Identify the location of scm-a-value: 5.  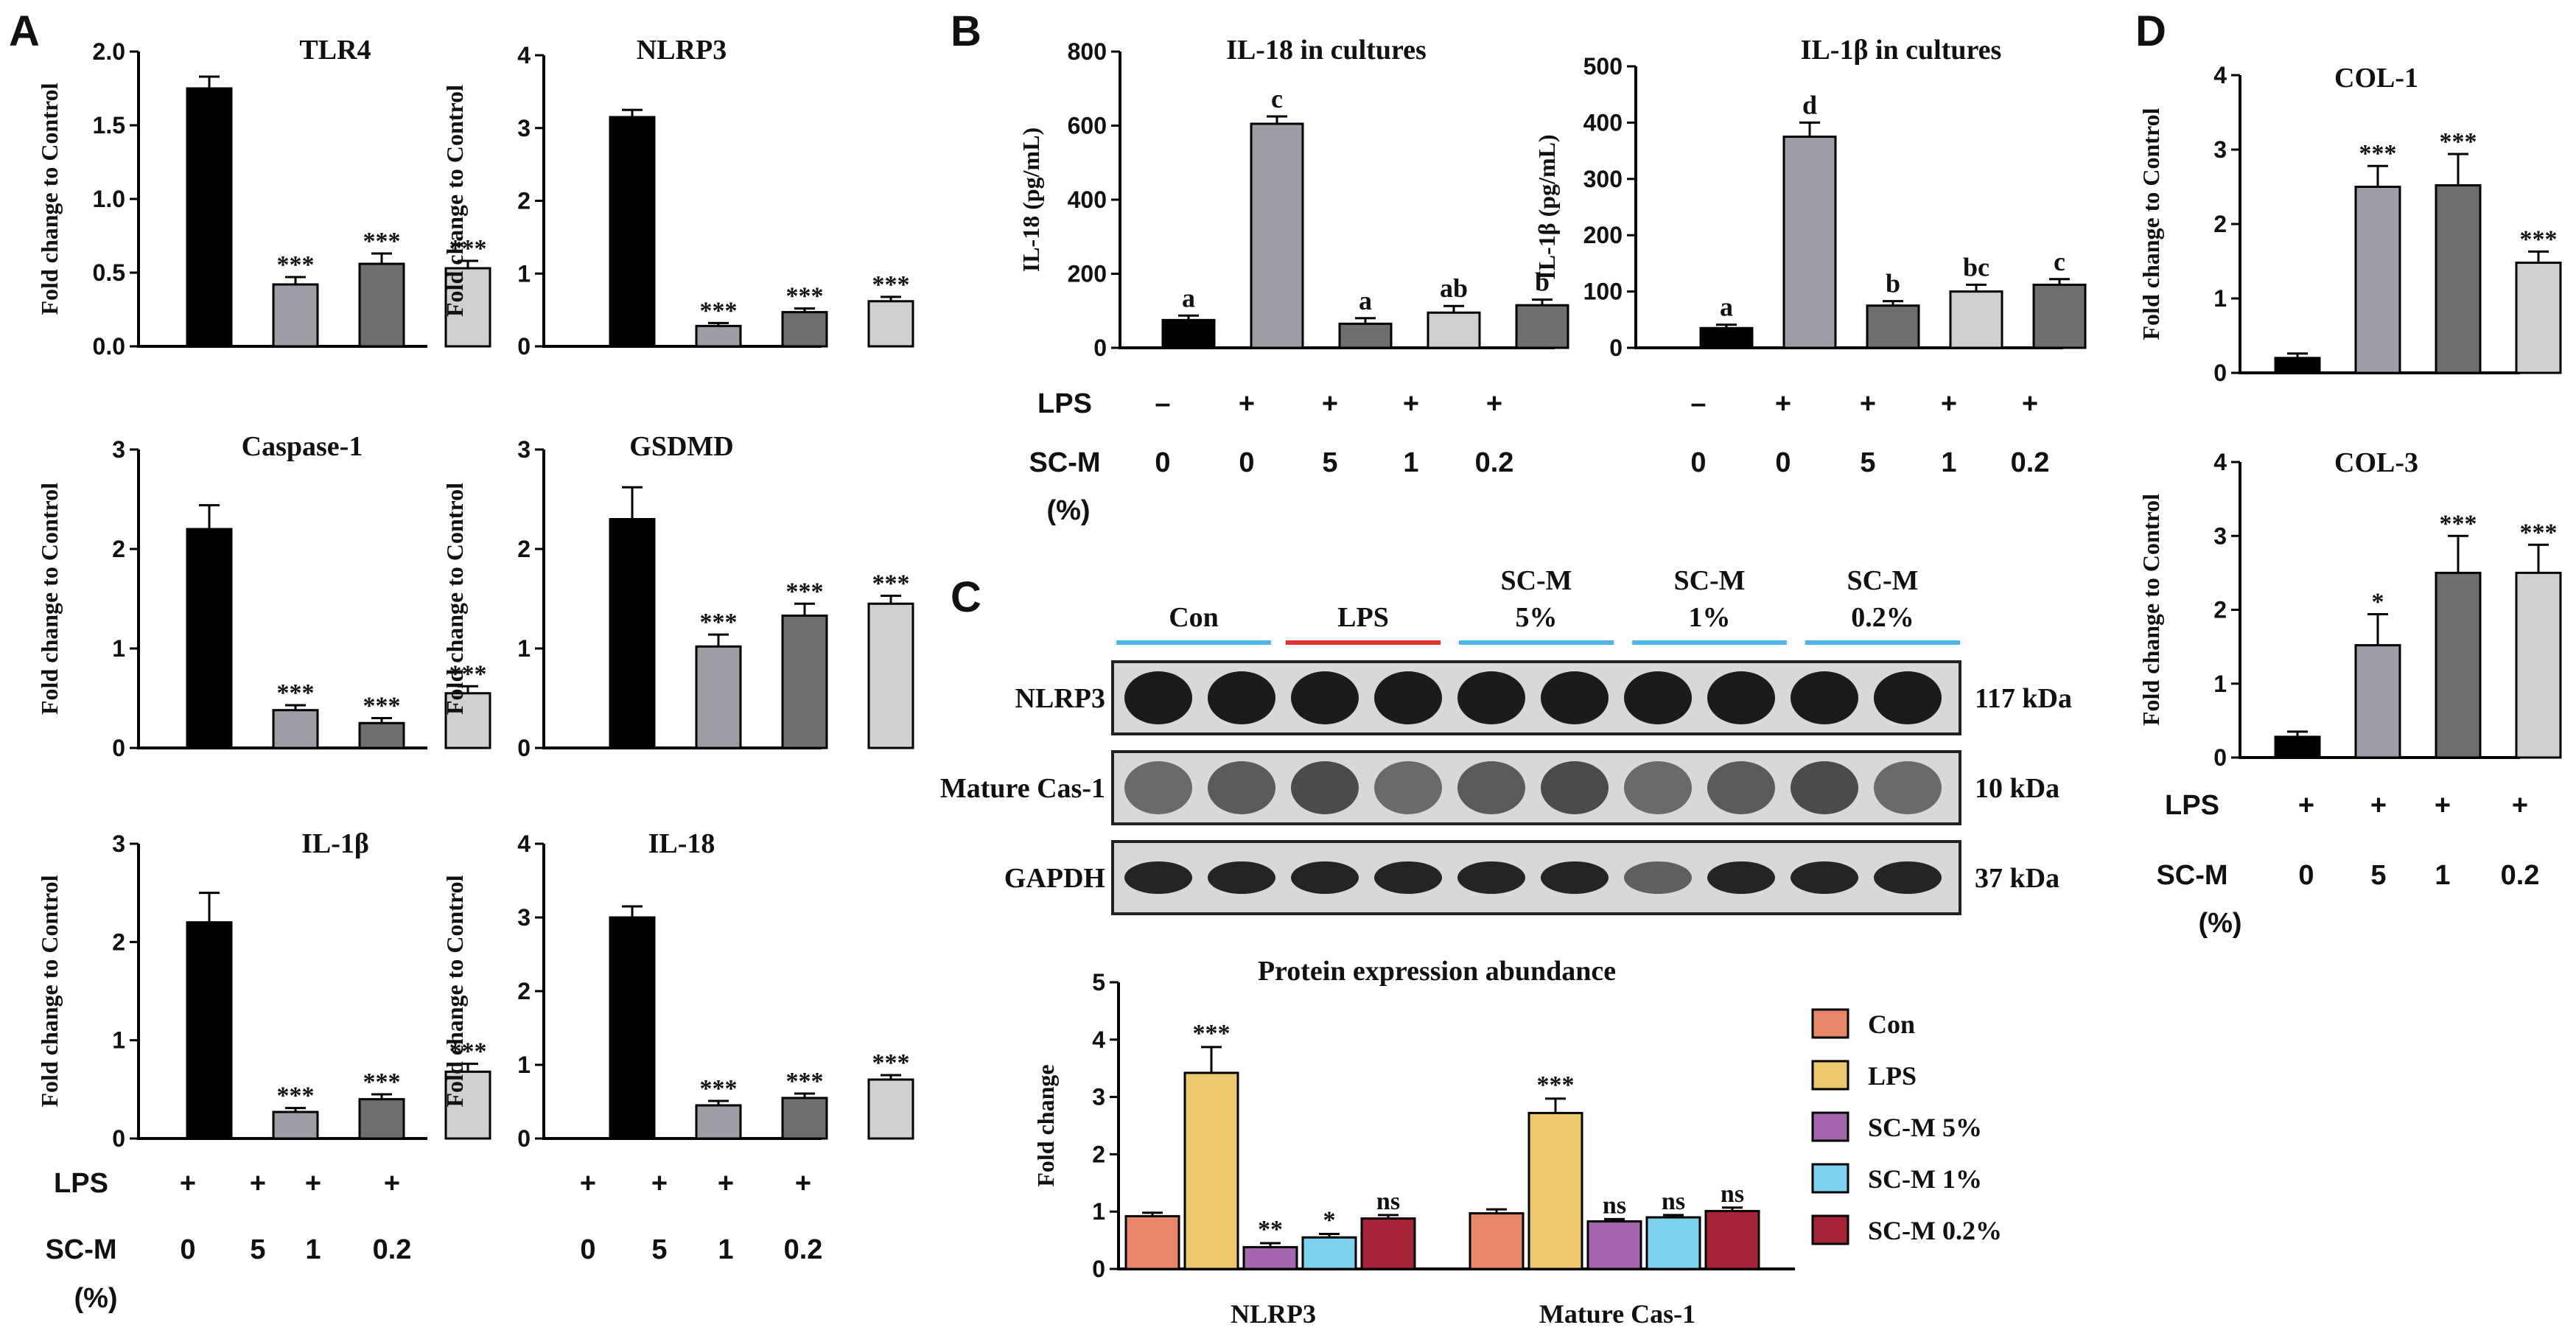
(257, 1249).